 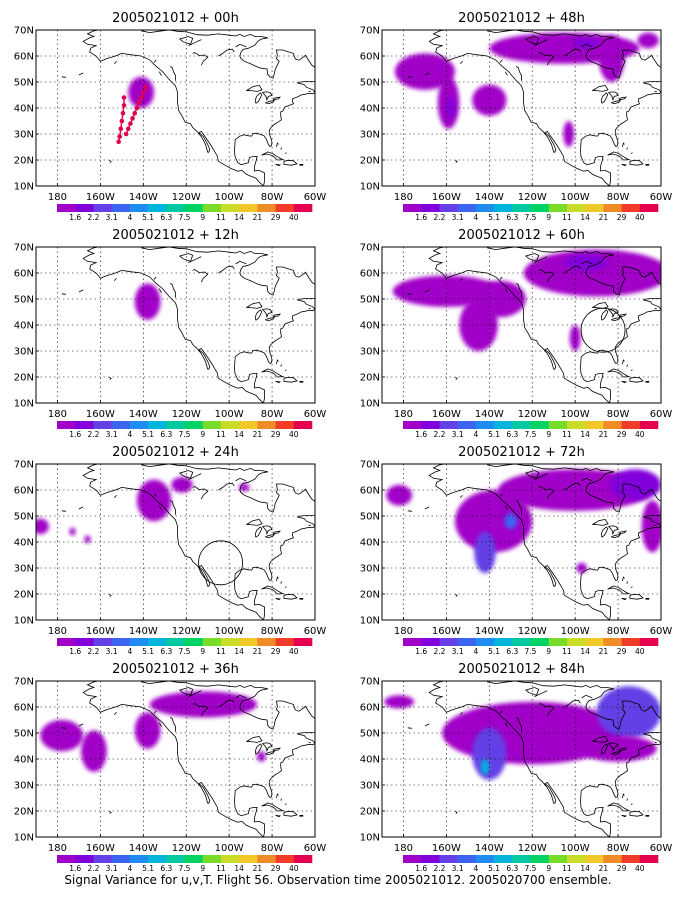 I want to click on x-tick-label: 60W, so click(x=661, y=414).